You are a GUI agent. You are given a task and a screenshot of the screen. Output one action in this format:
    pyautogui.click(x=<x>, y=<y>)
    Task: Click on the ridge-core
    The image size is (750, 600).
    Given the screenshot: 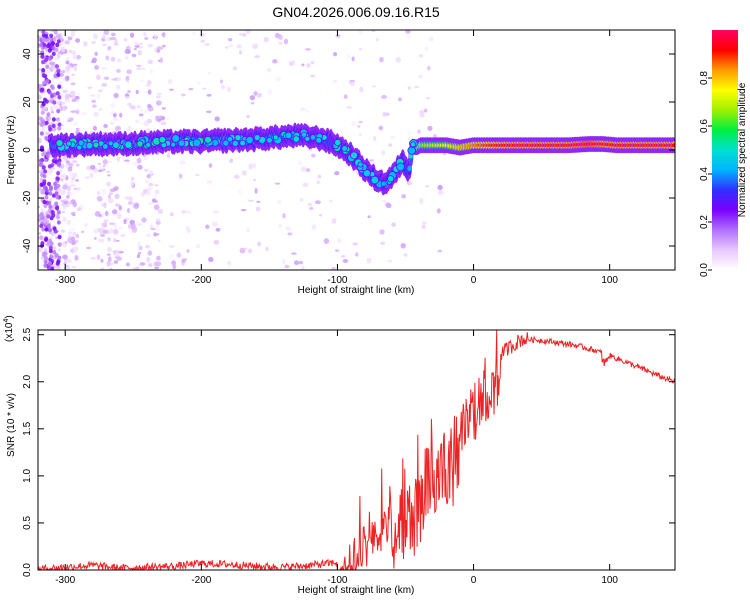 What is the action you would take?
    pyautogui.click(x=409, y=168)
    